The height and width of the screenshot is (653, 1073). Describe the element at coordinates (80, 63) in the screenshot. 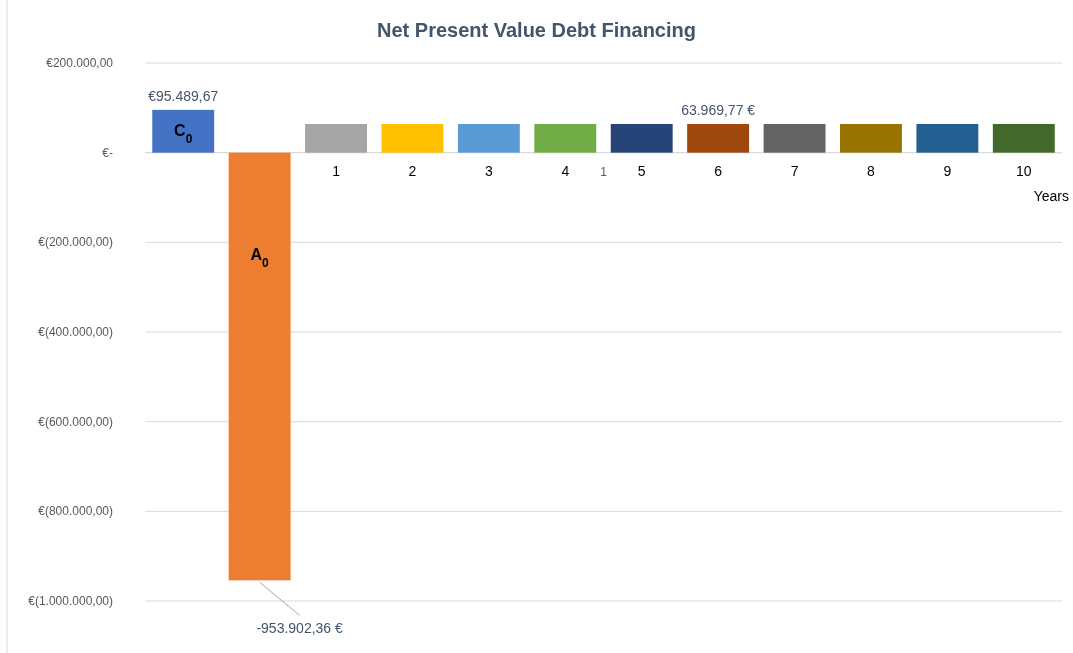

I see `y-tick-label: €200.000,00` at that location.